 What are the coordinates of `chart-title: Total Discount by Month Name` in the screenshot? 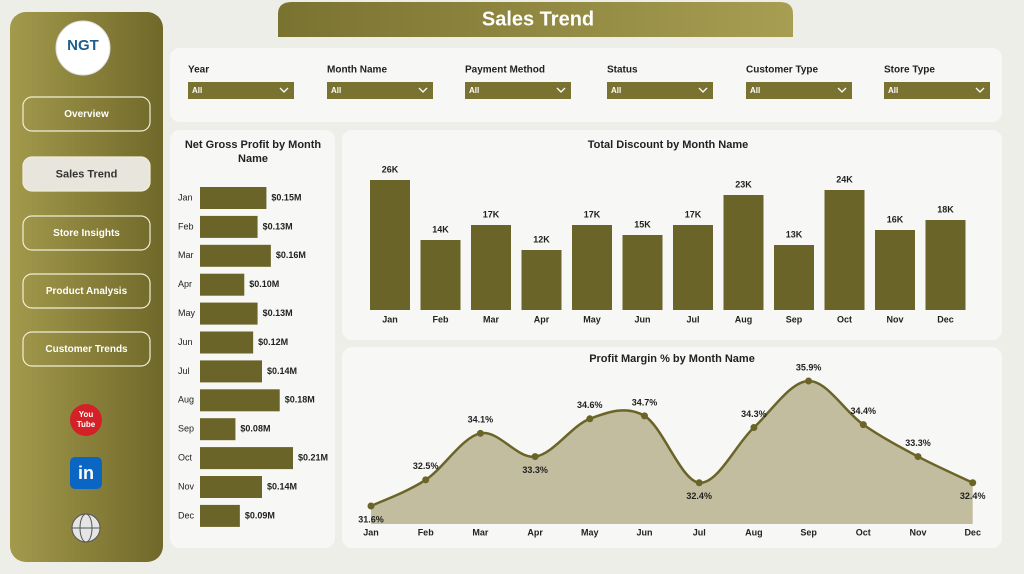 It's located at (668, 145).